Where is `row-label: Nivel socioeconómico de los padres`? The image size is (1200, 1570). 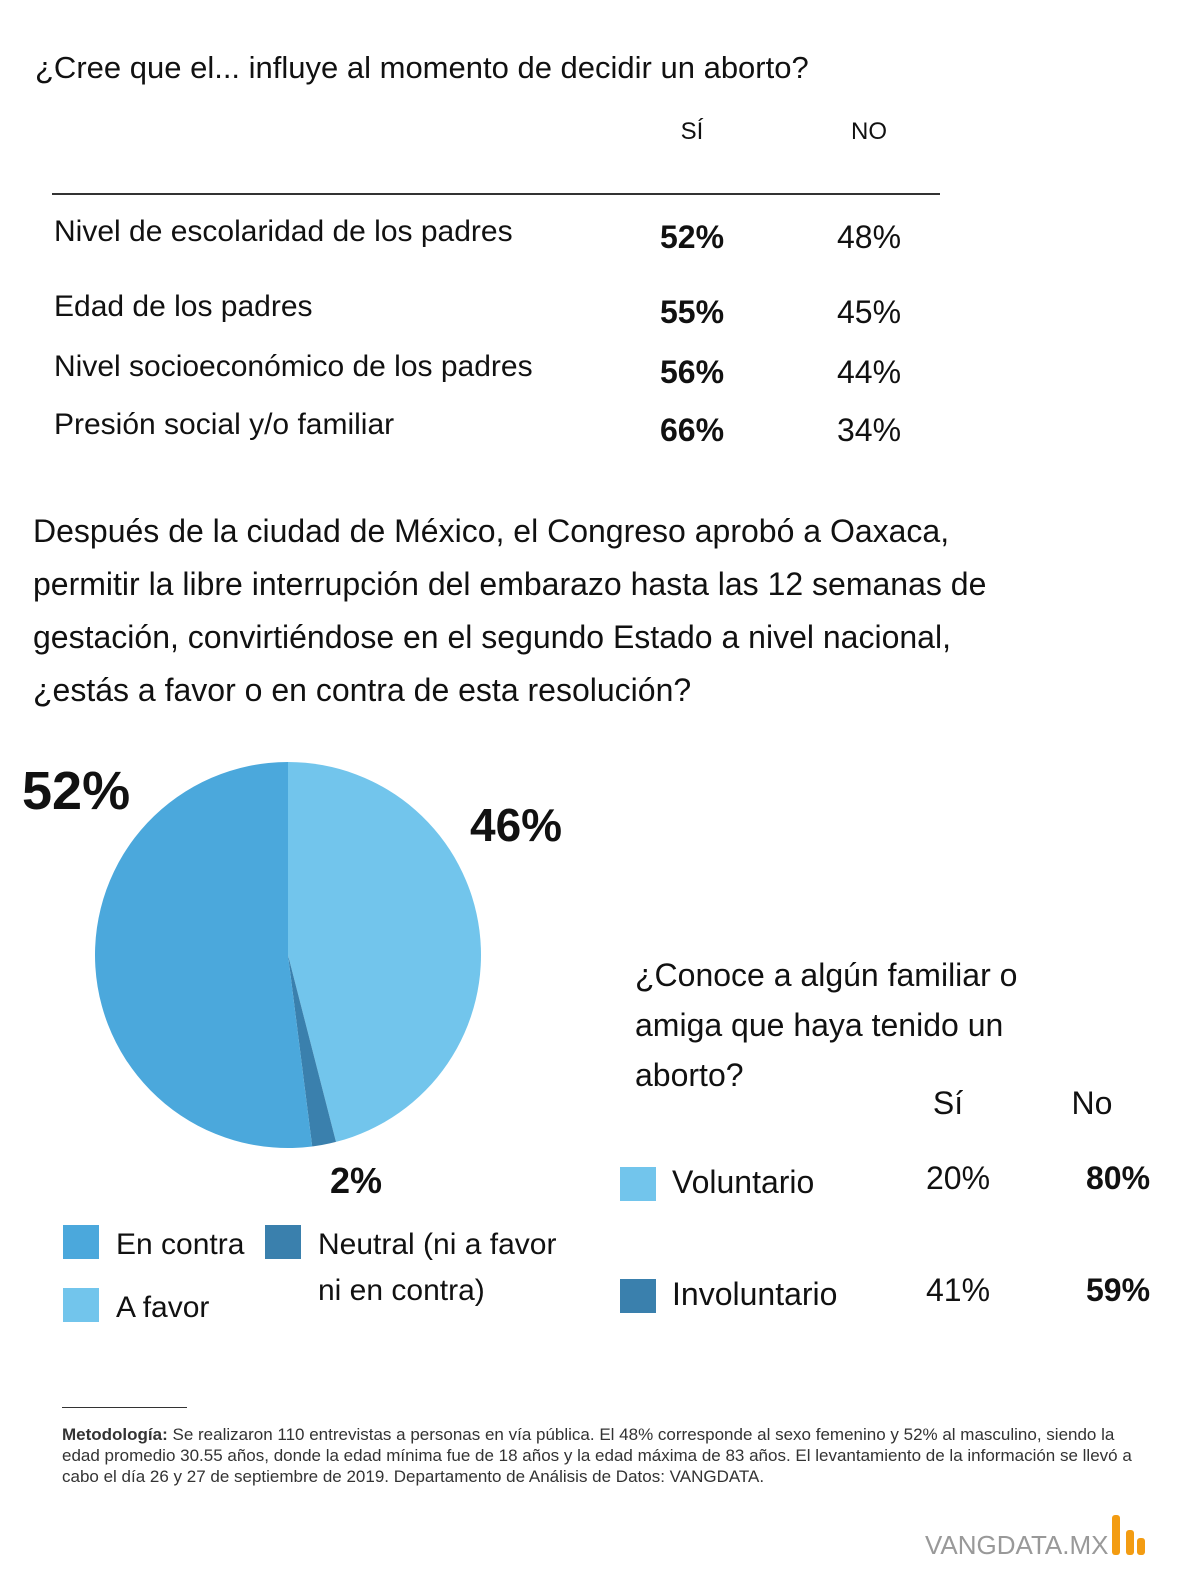 row-label: Nivel socioeconómico de los padres is located at coordinates (293, 366).